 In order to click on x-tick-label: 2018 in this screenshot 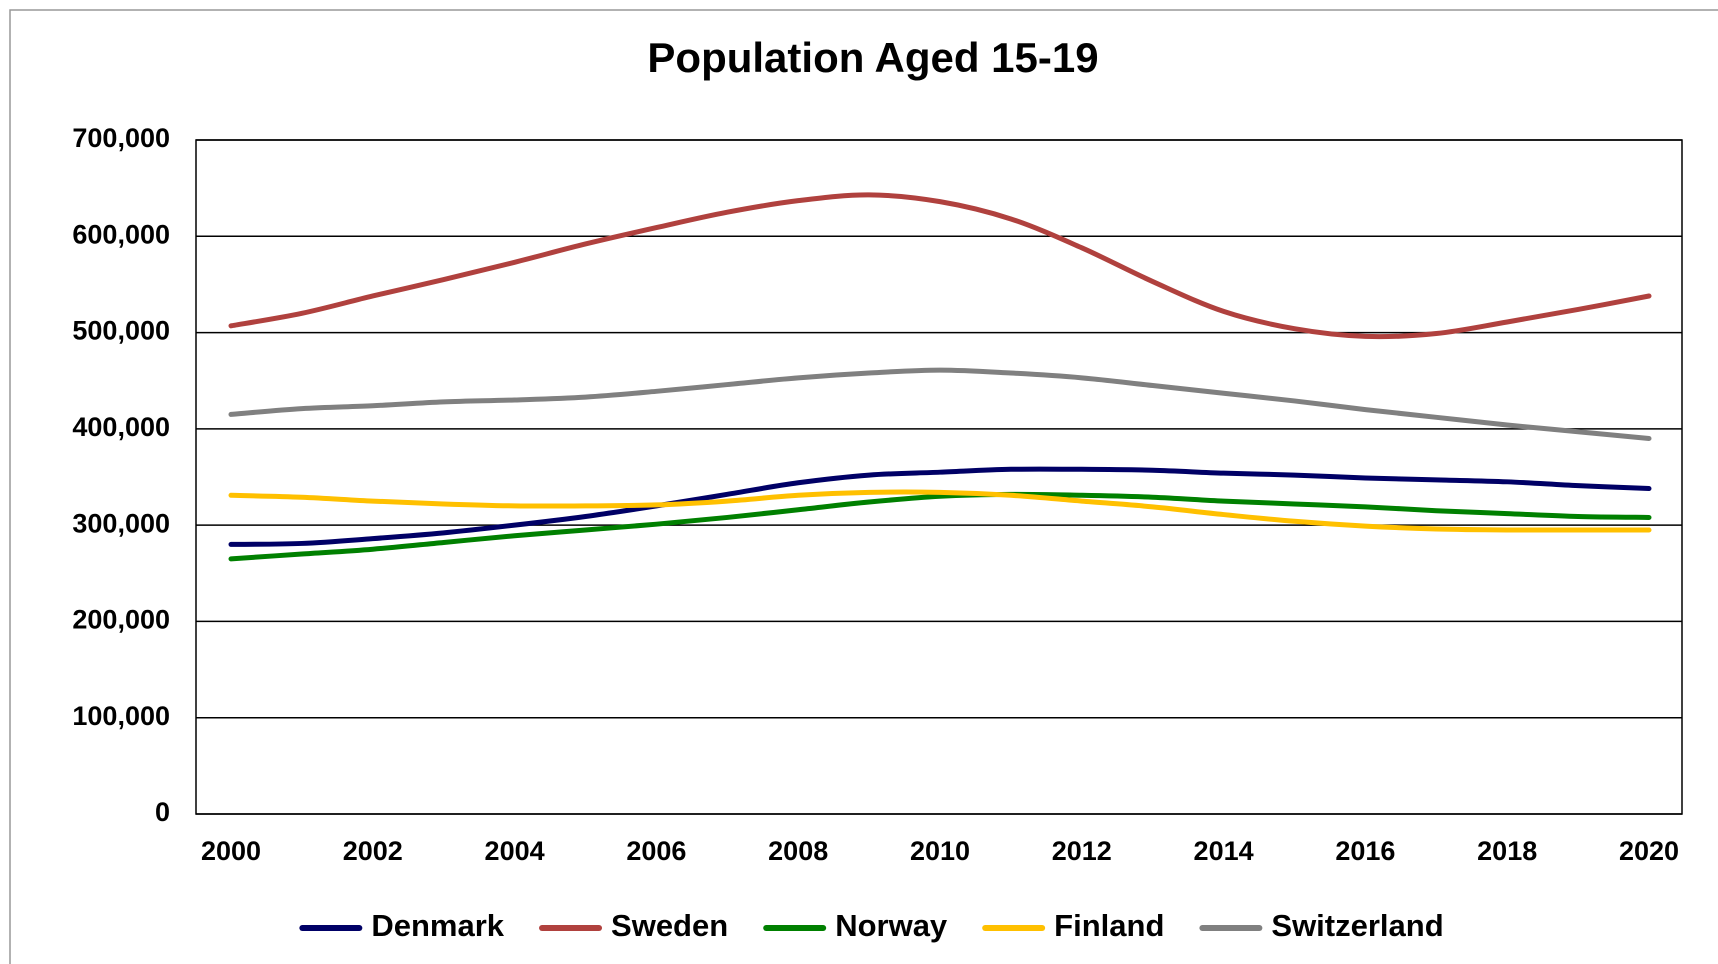, I will do `click(1507, 851)`.